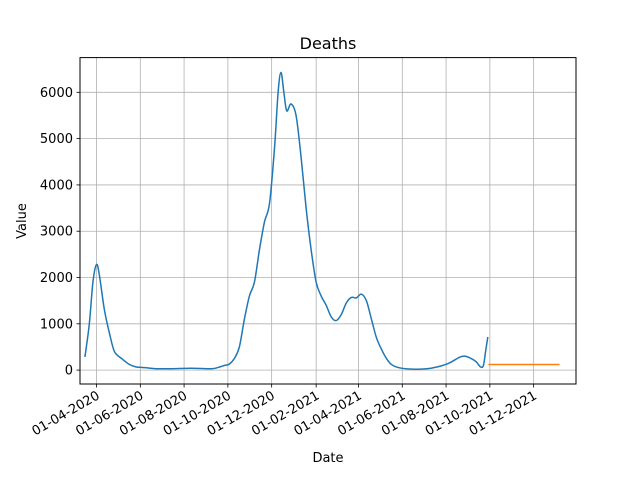 The width and height of the screenshot is (640, 480). I want to click on y-axis: 0 1000 2000 3000 4000 5000 6000, so click(60, 232).